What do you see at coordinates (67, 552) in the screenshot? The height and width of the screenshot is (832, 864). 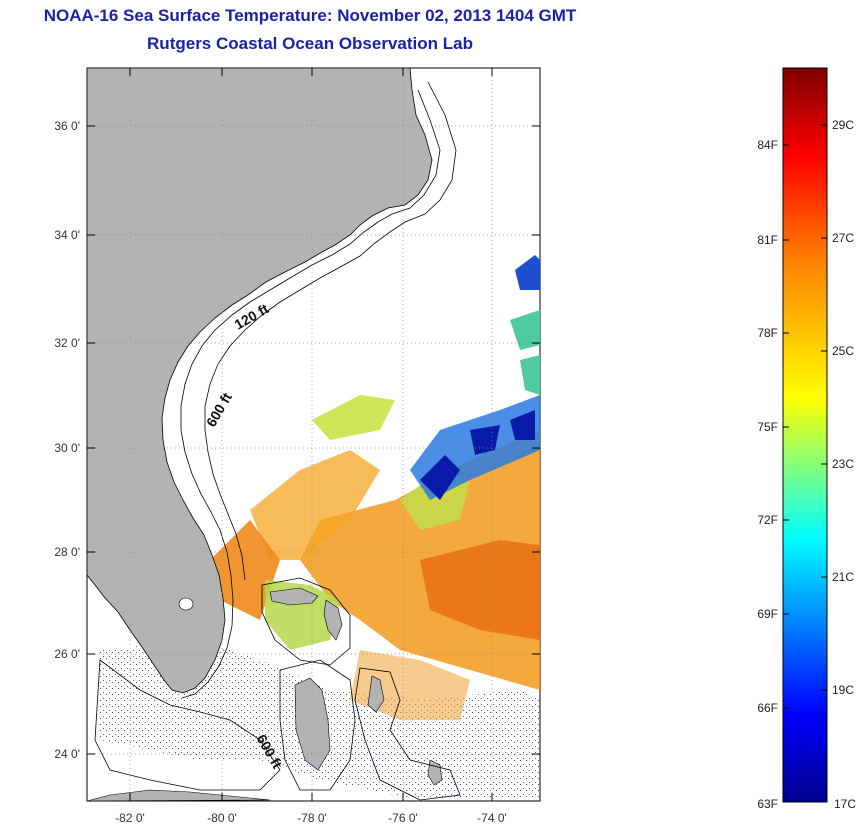 I see `lat-label: 28 0'` at bounding box center [67, 552].